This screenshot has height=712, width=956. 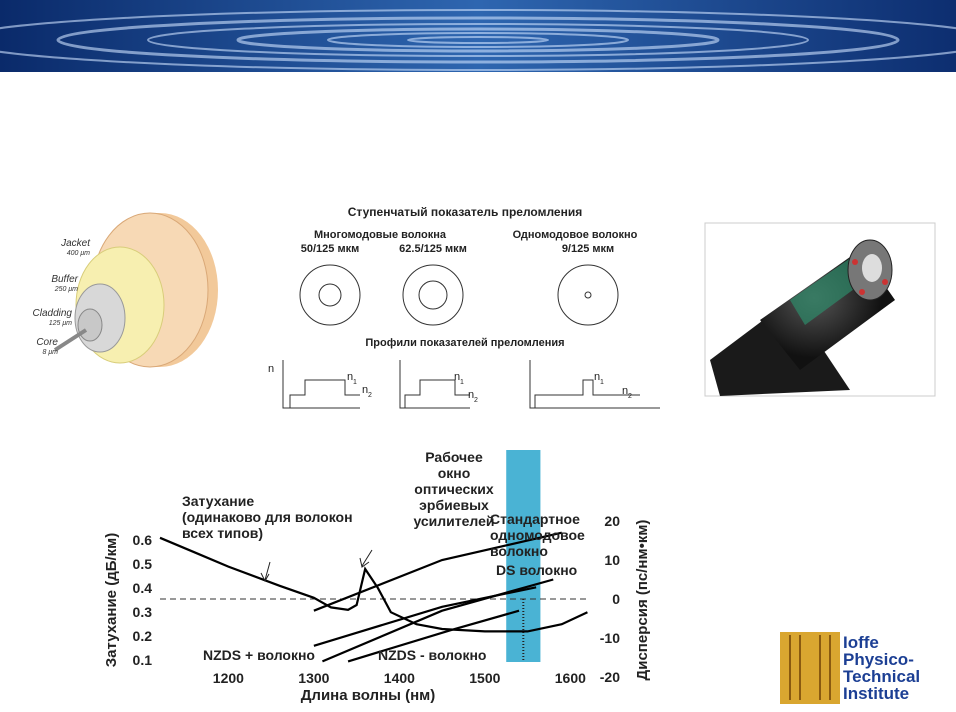 What do you see at coordinates (820, 309) in the screenshot?
I see `cable-image` at bounding box center [820, 309].